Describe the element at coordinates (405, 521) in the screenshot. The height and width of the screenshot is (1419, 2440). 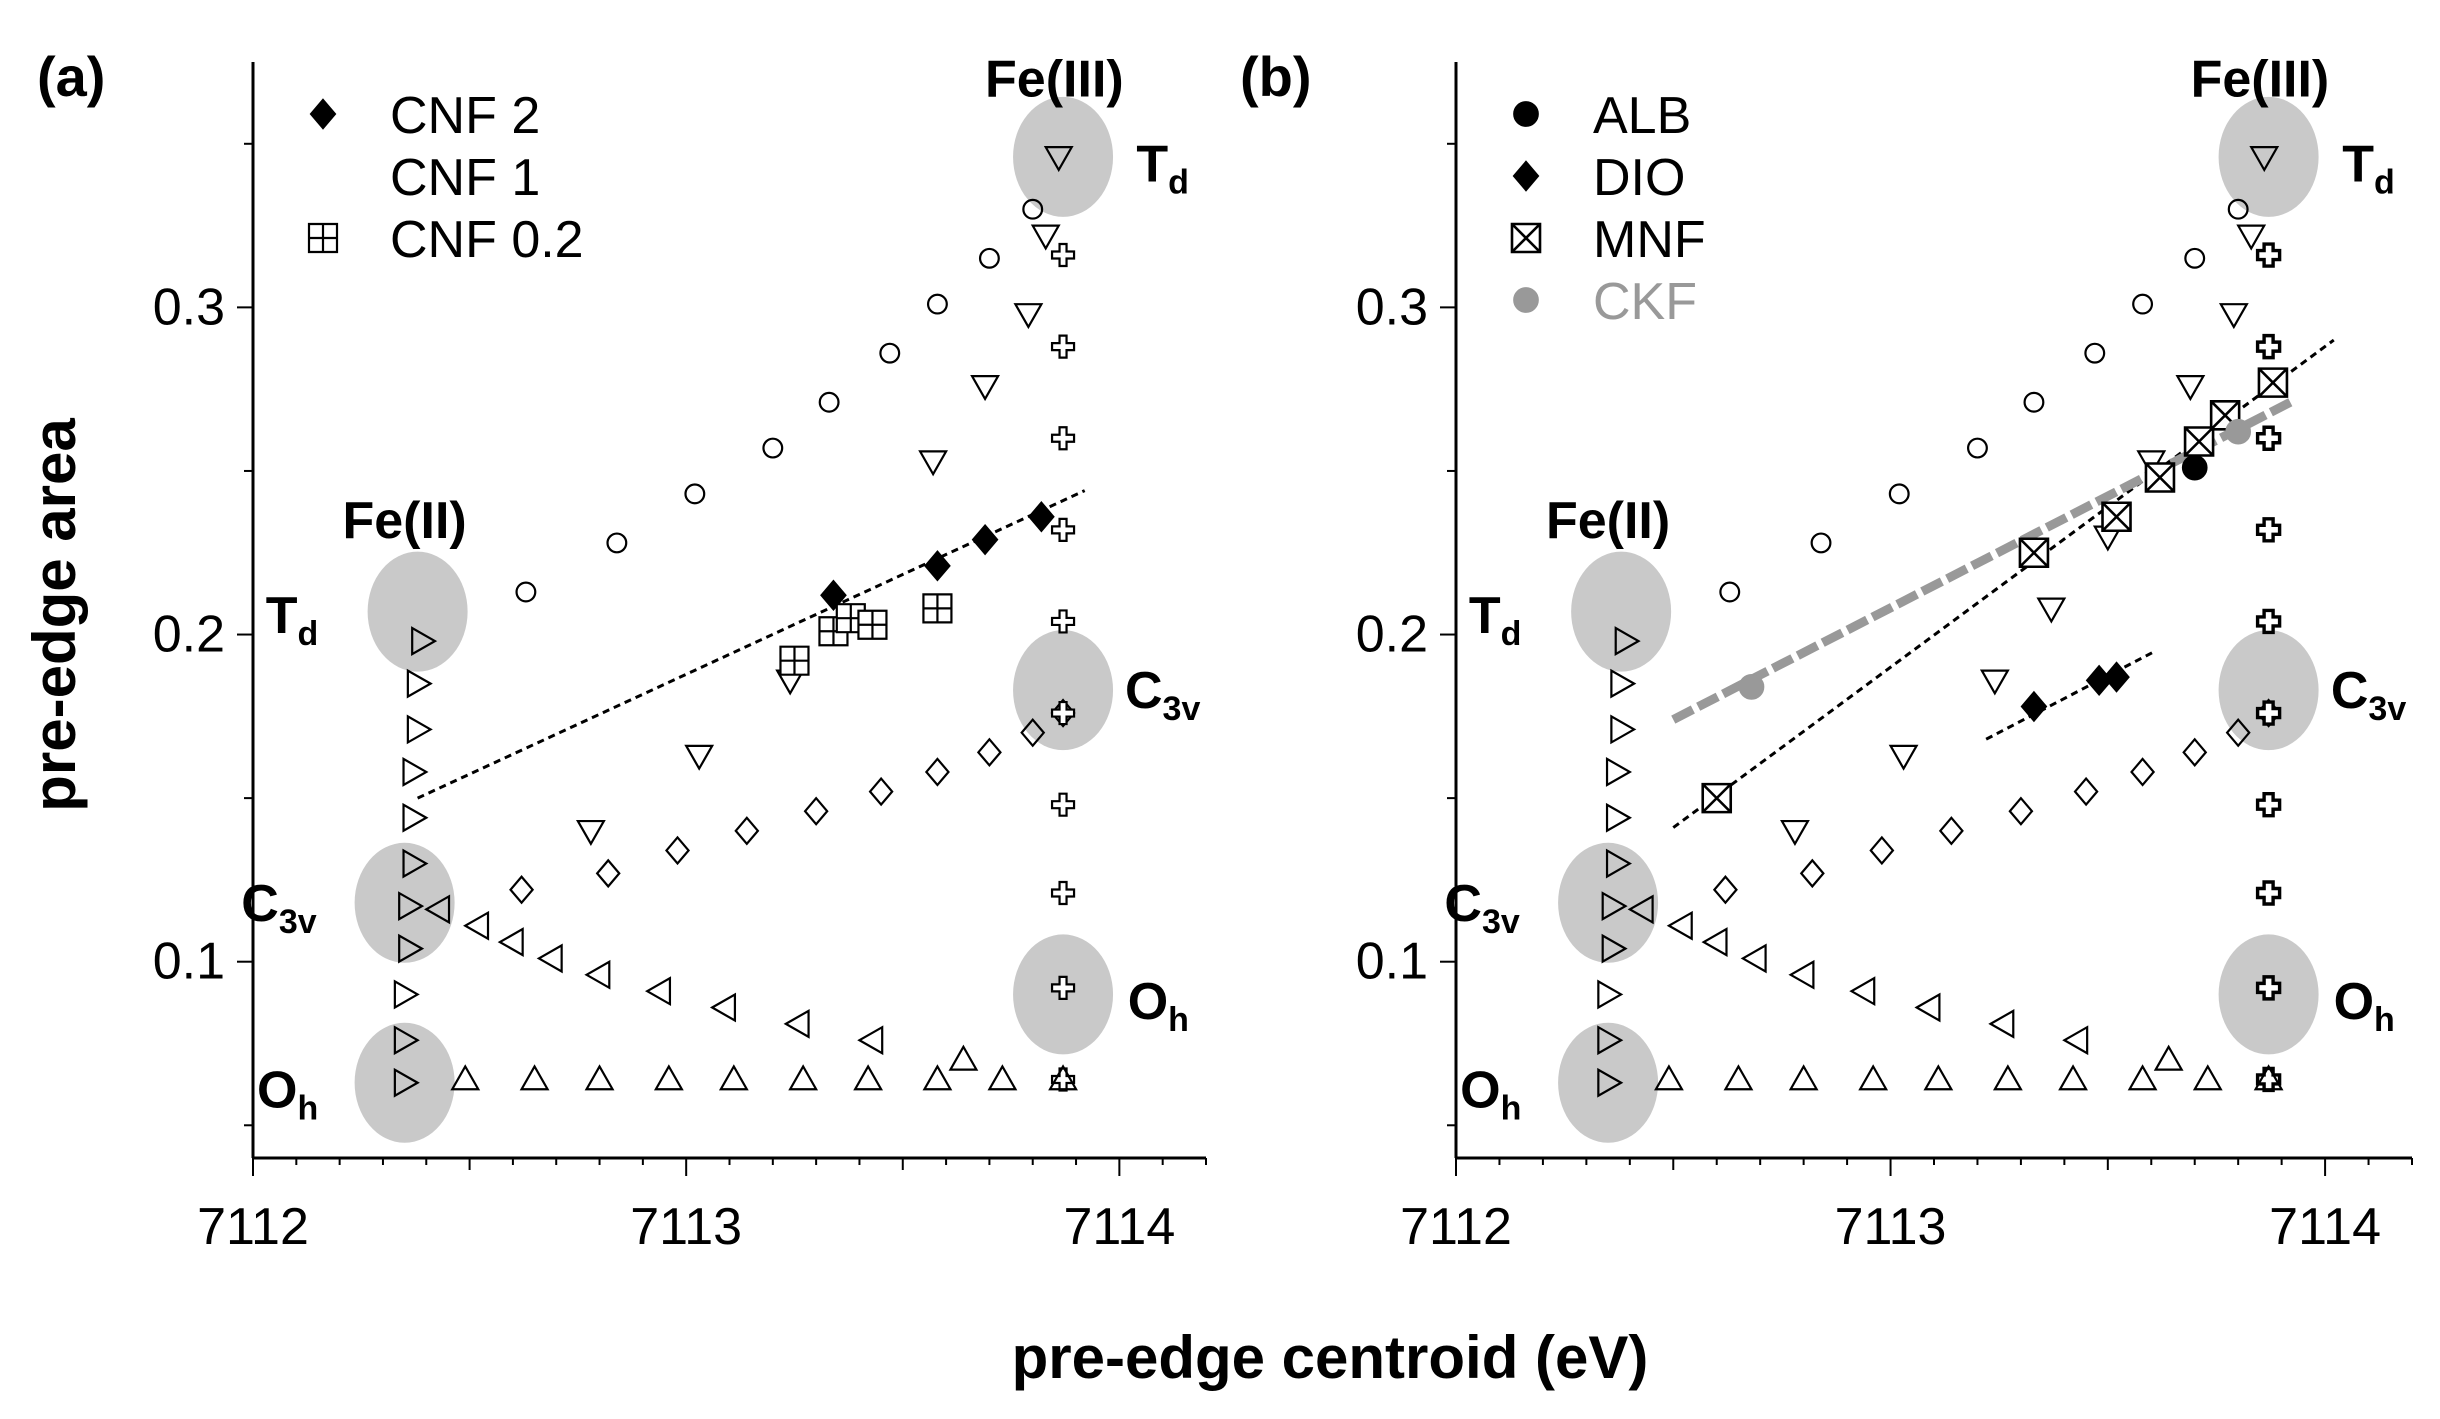
I see `oxidation-state-label: Fe(II)` at that location.